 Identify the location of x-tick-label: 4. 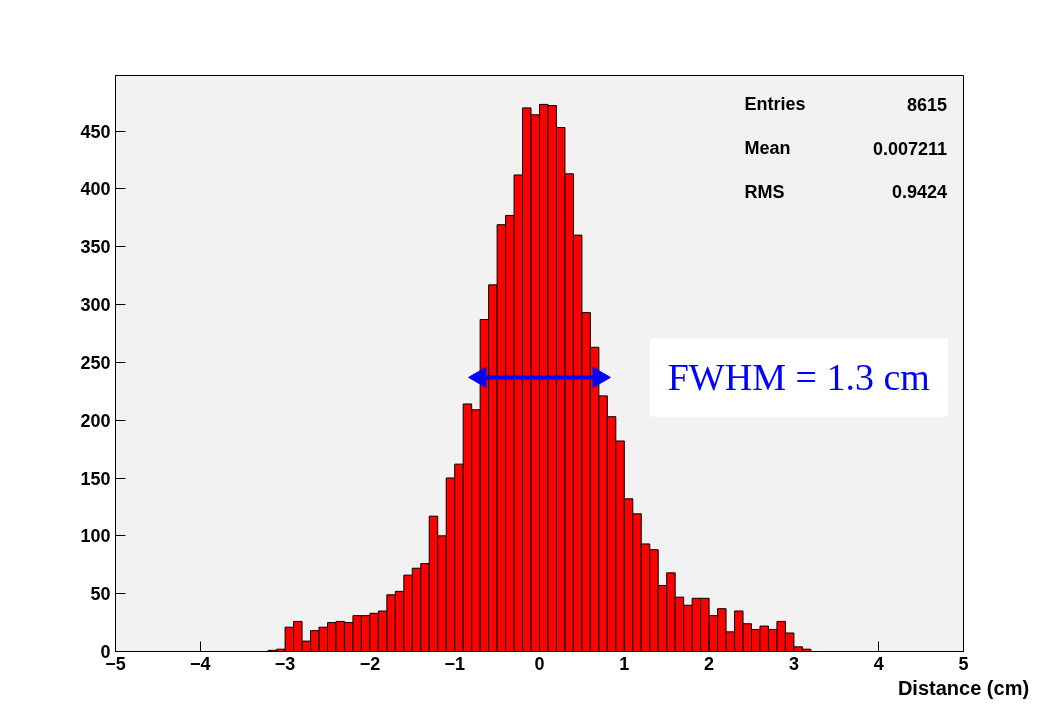
(878, 663).